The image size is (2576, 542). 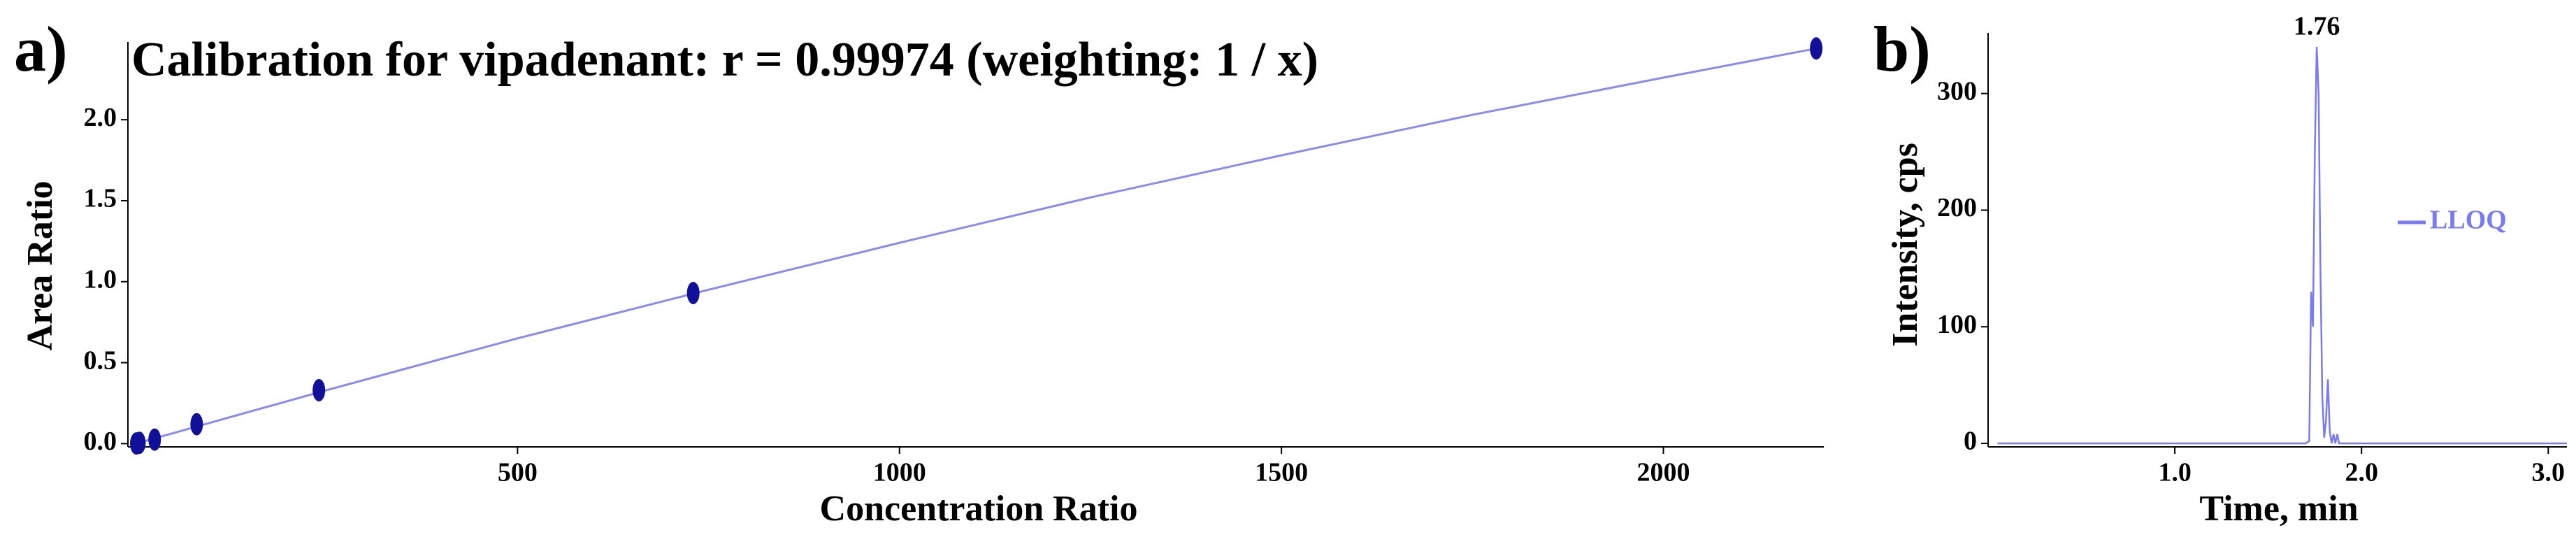 I want to click on x-tick-label: 2.0, so click(x=2361, y=472).